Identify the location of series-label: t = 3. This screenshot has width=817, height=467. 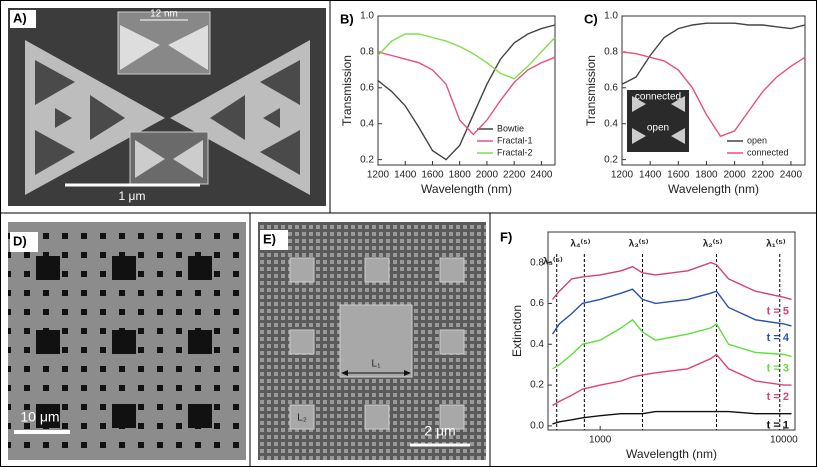
(778, 368).